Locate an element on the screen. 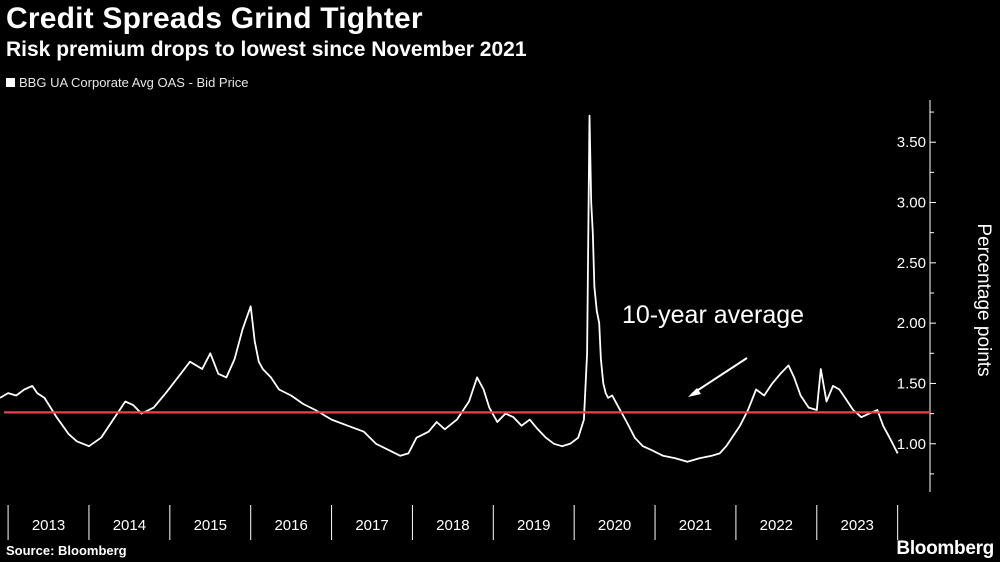  bloomberg-logo: Bloomberg is located at coordinates (945, 548).